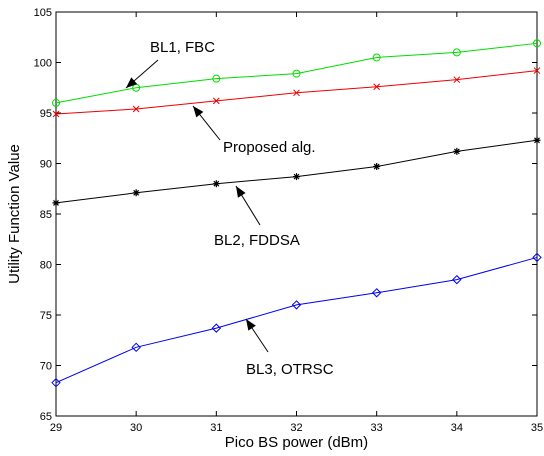 The width and height of the screenshot is (544, 456). I want to click on x-tick-label: 35, so click(537, 428).